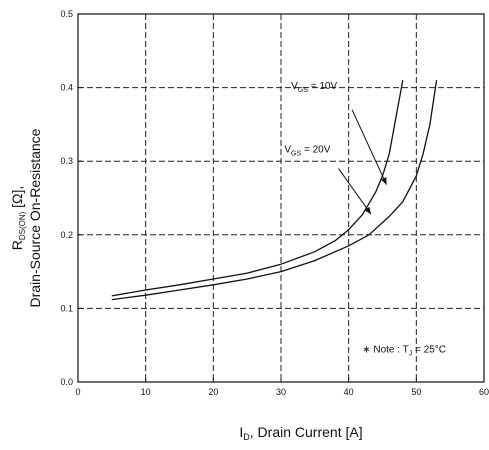  Describe the element at coordinates (66, 382) in the screenshot. I see `y-tick-label: 0.0` at that location.